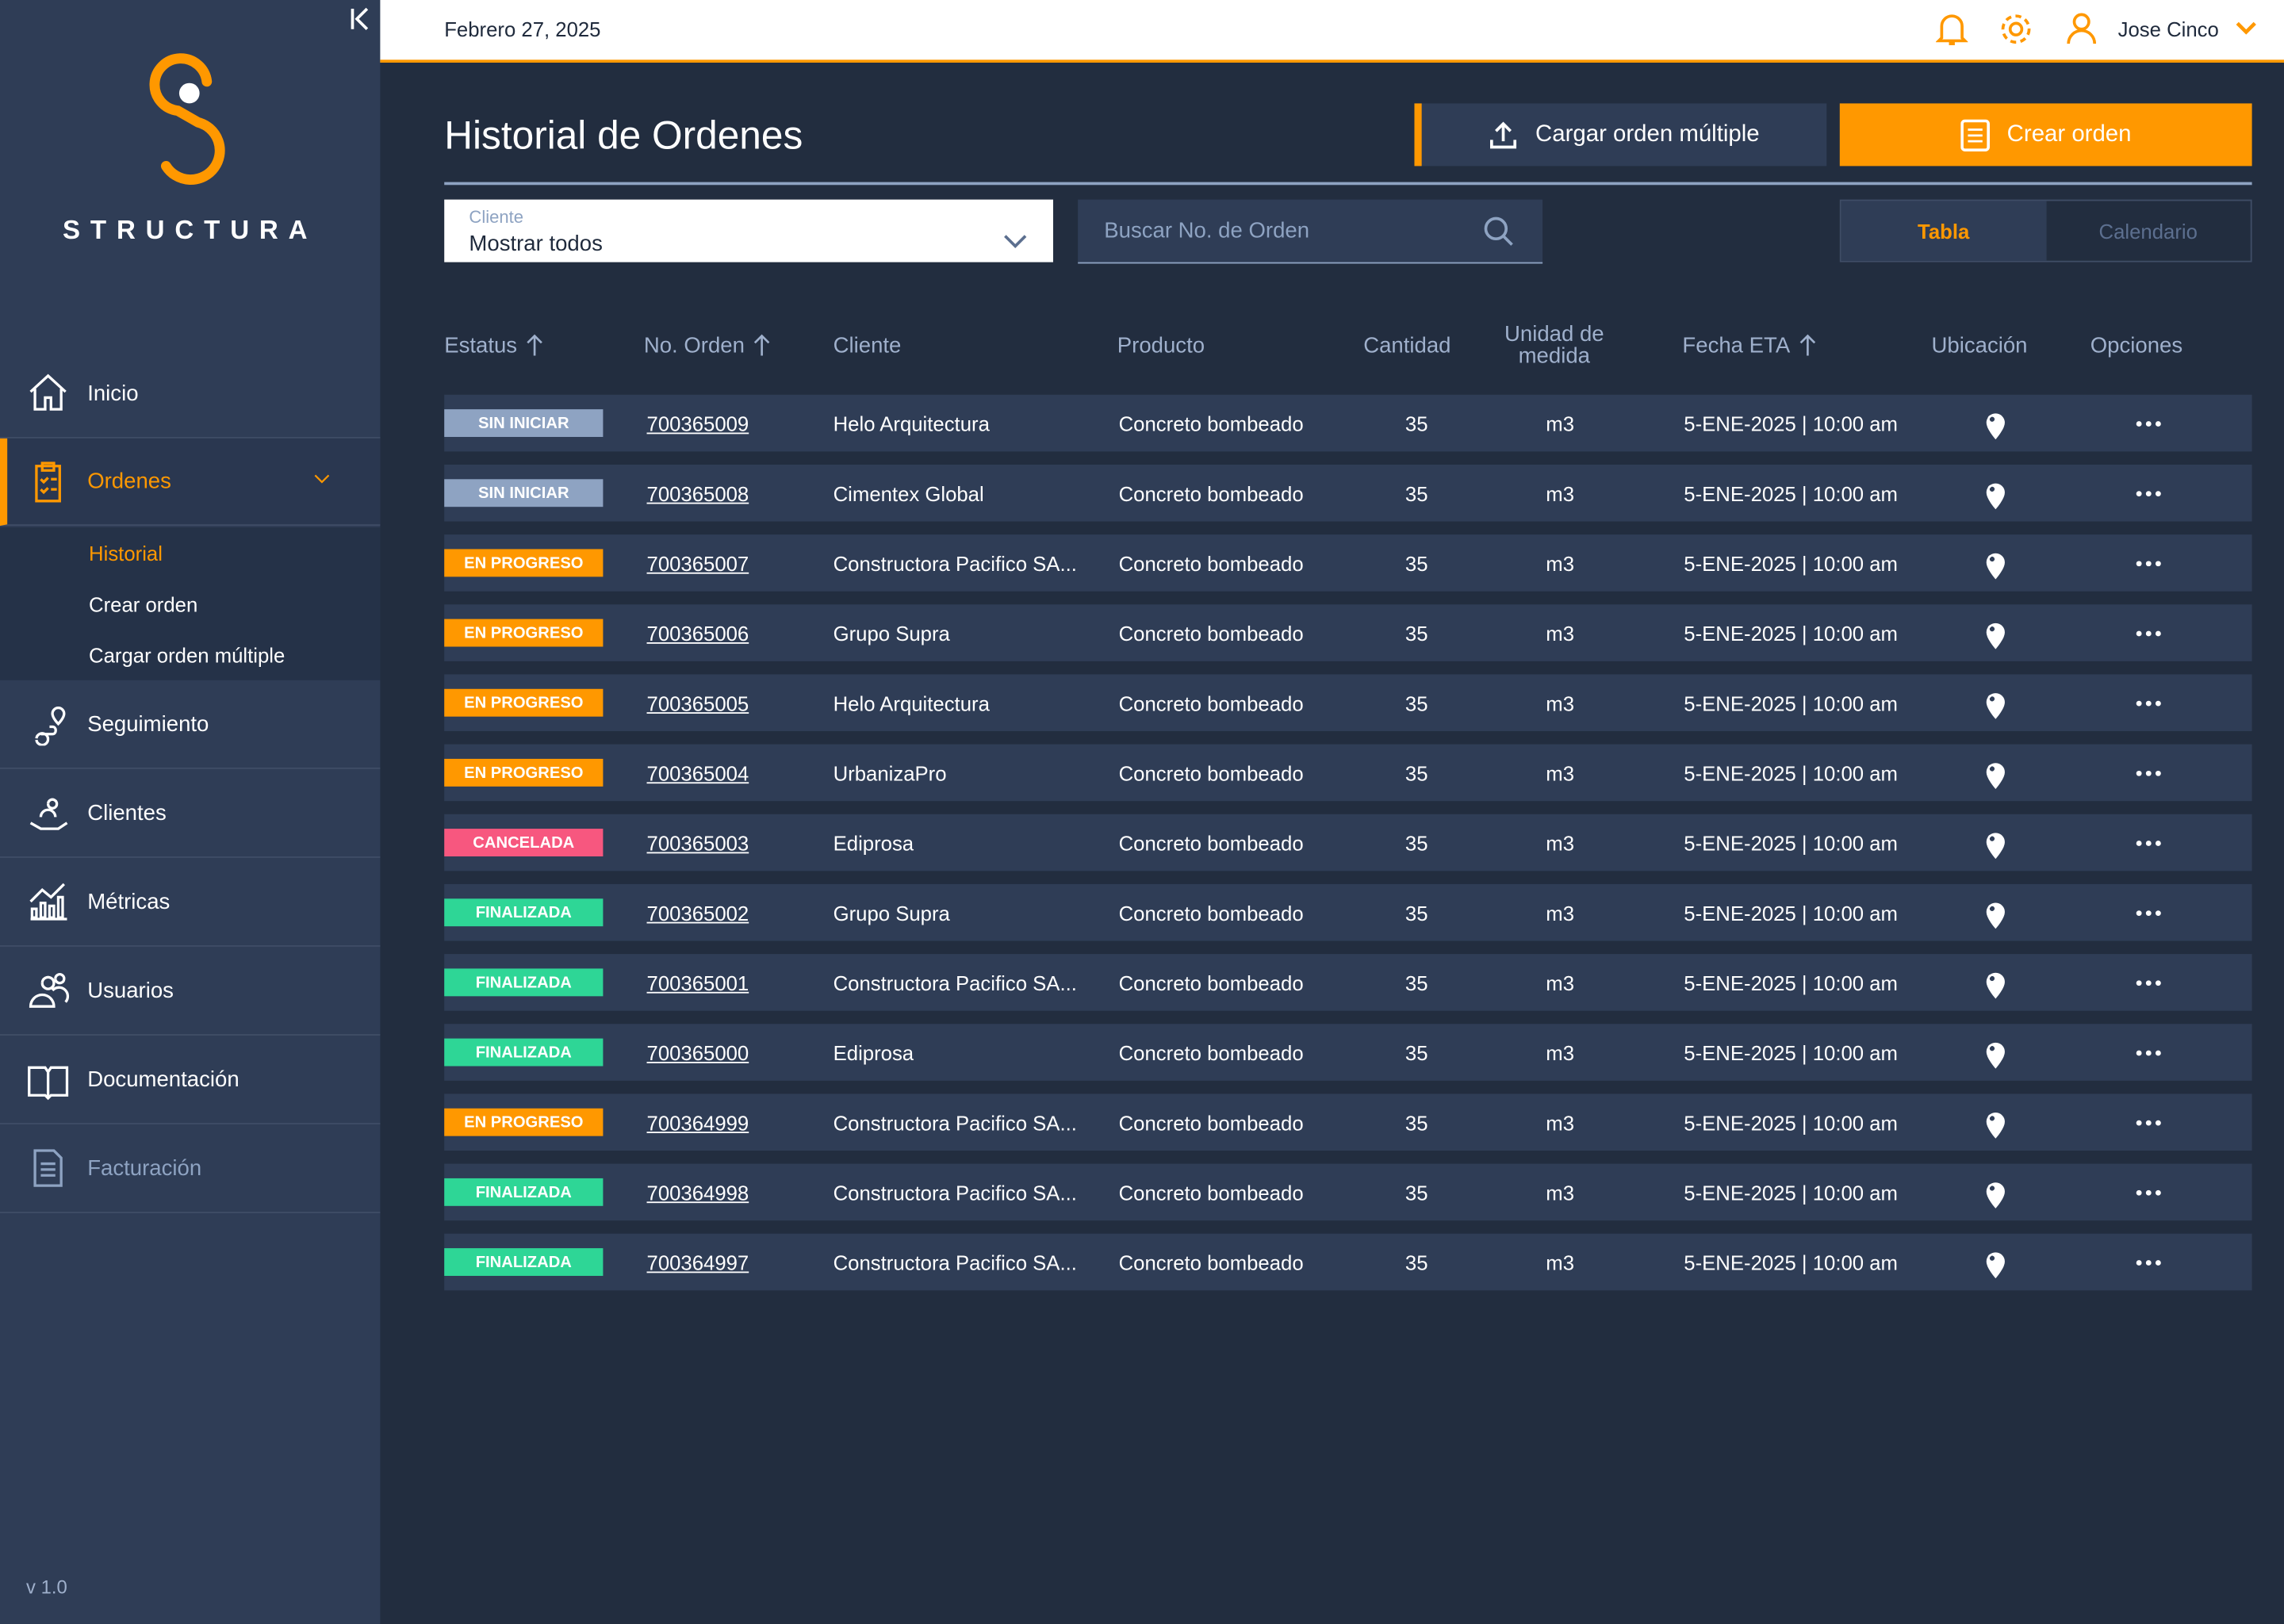  Describe the element at coordinates (1554, 344) in the screenshot. I see `column-header: Unidad de medida` at that location.